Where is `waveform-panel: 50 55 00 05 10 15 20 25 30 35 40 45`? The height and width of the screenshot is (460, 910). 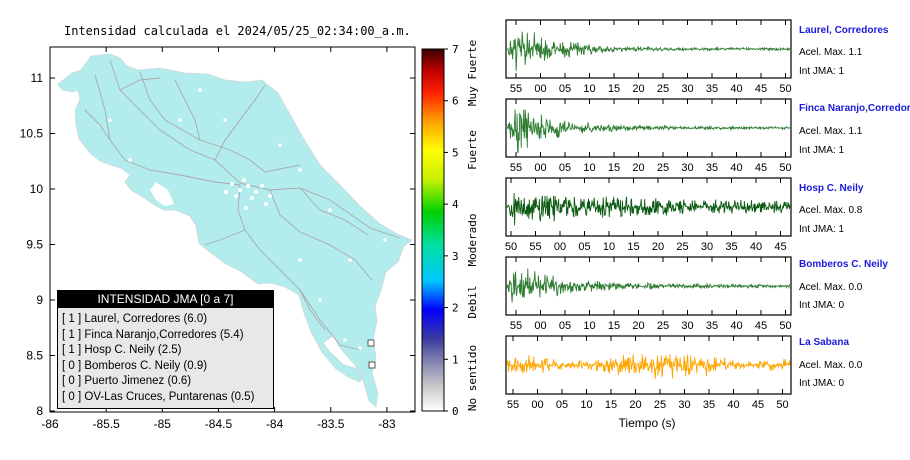
waveform-panel: 50 55 00 05 10 15 20 25 30 35 40 45 is located at coordinates (648, 215).